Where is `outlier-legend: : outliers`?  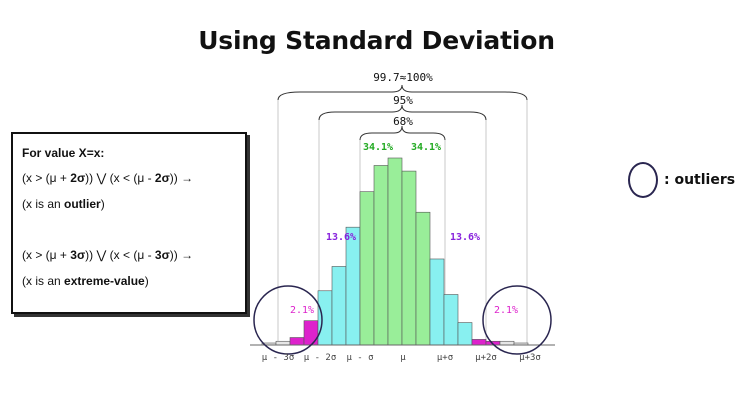 outlier-legend: : outliers is located at coordinates (682, 180).